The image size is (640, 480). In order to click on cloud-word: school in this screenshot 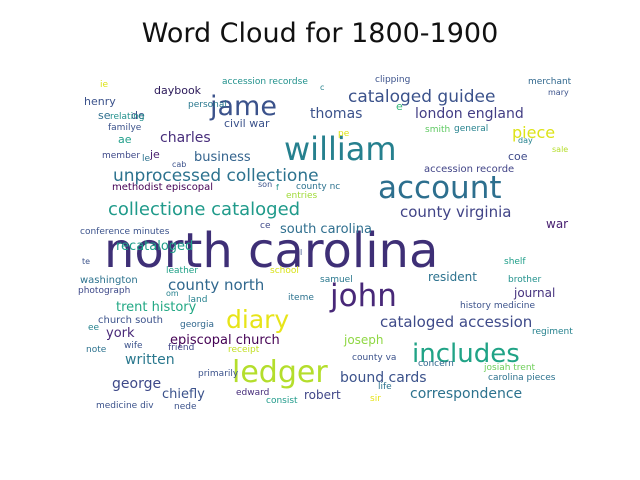, I will do `click(284, 271)`.